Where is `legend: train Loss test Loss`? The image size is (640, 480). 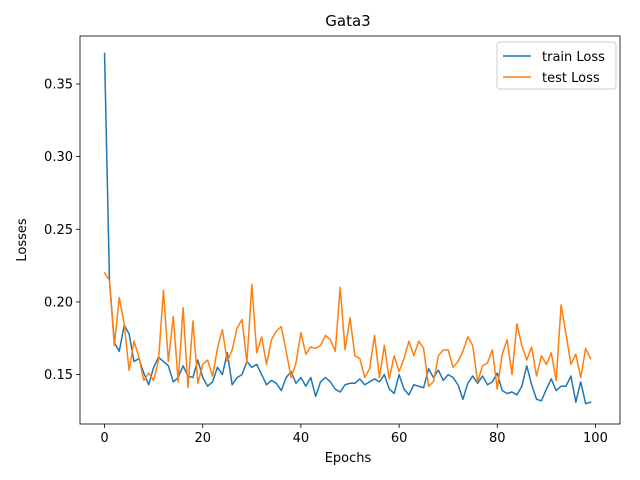 legend: train Loss test Loss is located at coordinates (556, 65).